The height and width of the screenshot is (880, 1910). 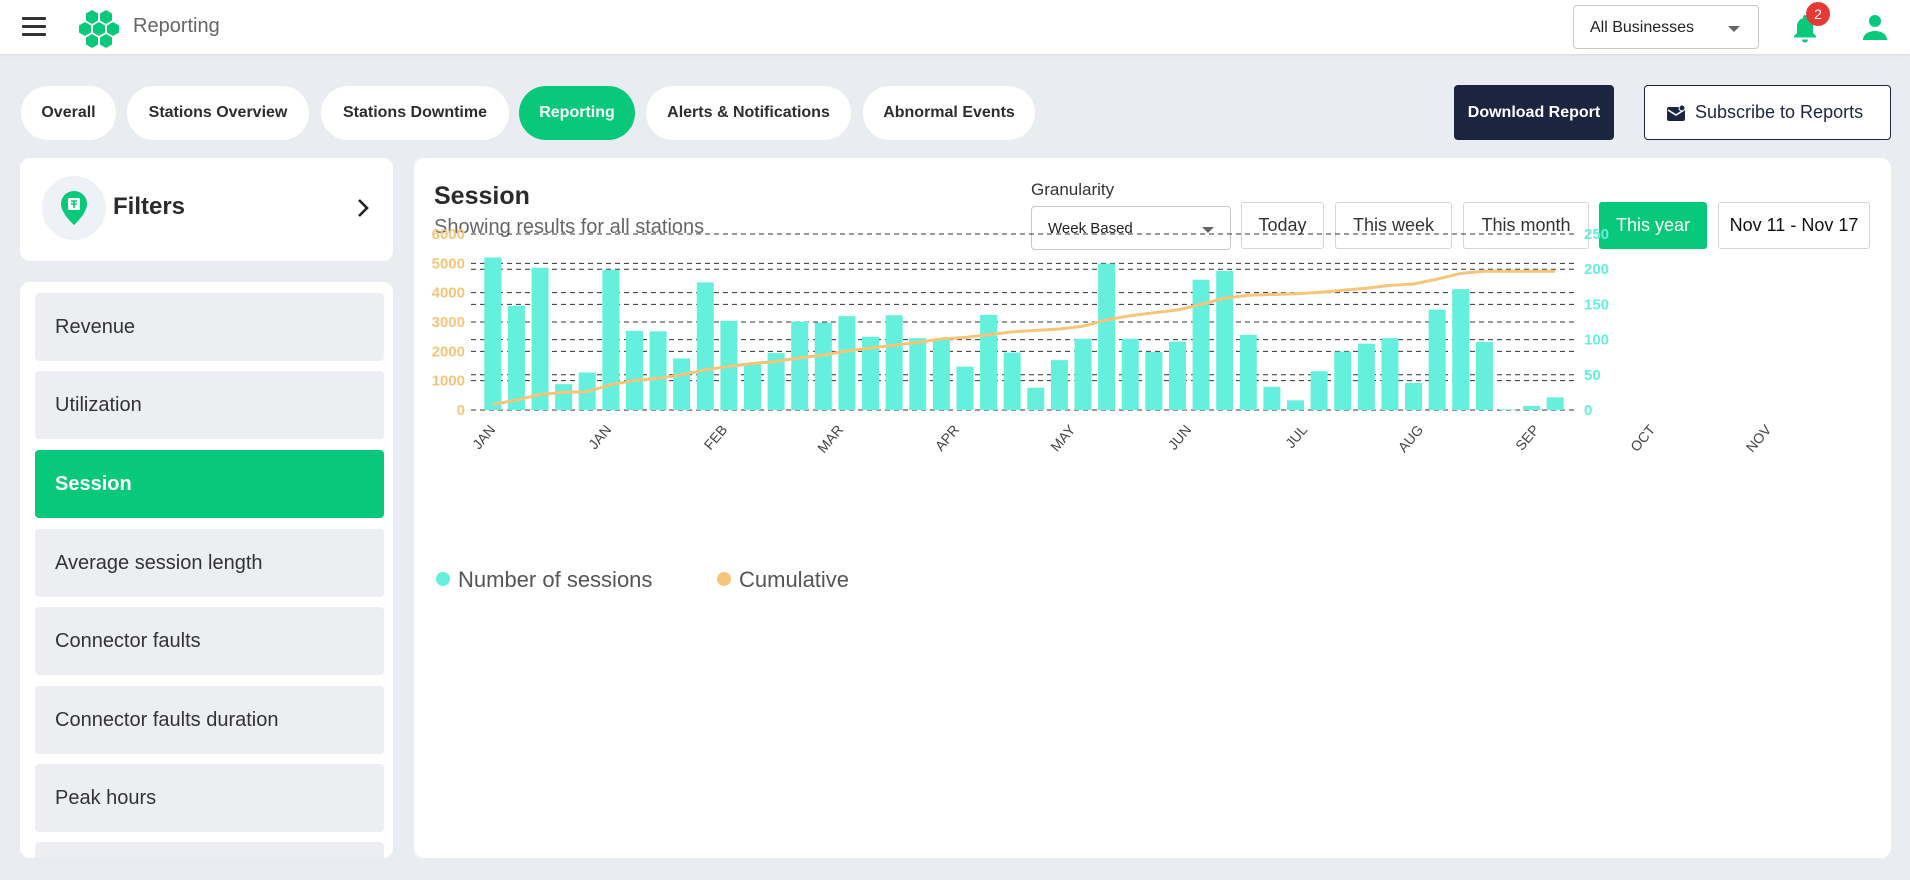 What do you see at coordinates (1653, 225) in the screenshot?
I see `period-this-year-button: This year` at bounding box center [1653, 225].